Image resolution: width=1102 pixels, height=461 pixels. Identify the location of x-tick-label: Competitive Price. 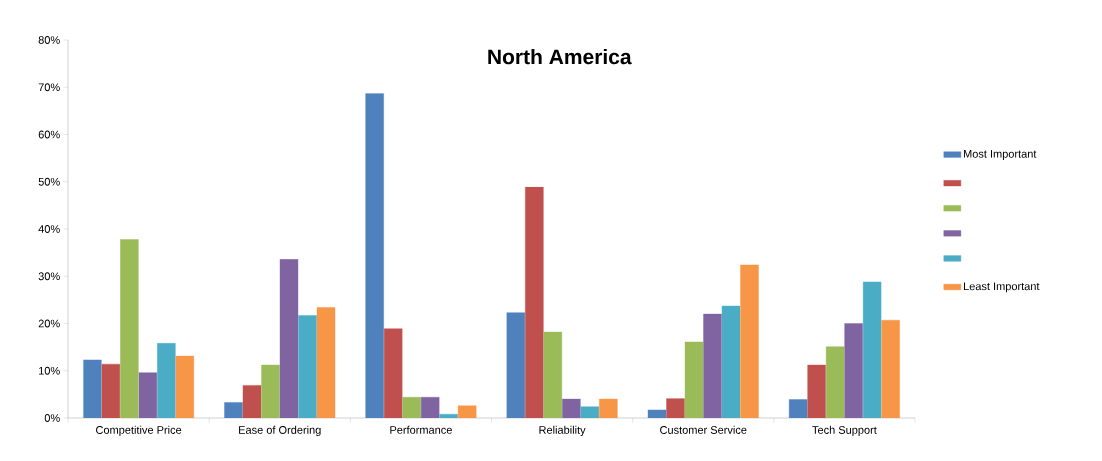
(139, 431).